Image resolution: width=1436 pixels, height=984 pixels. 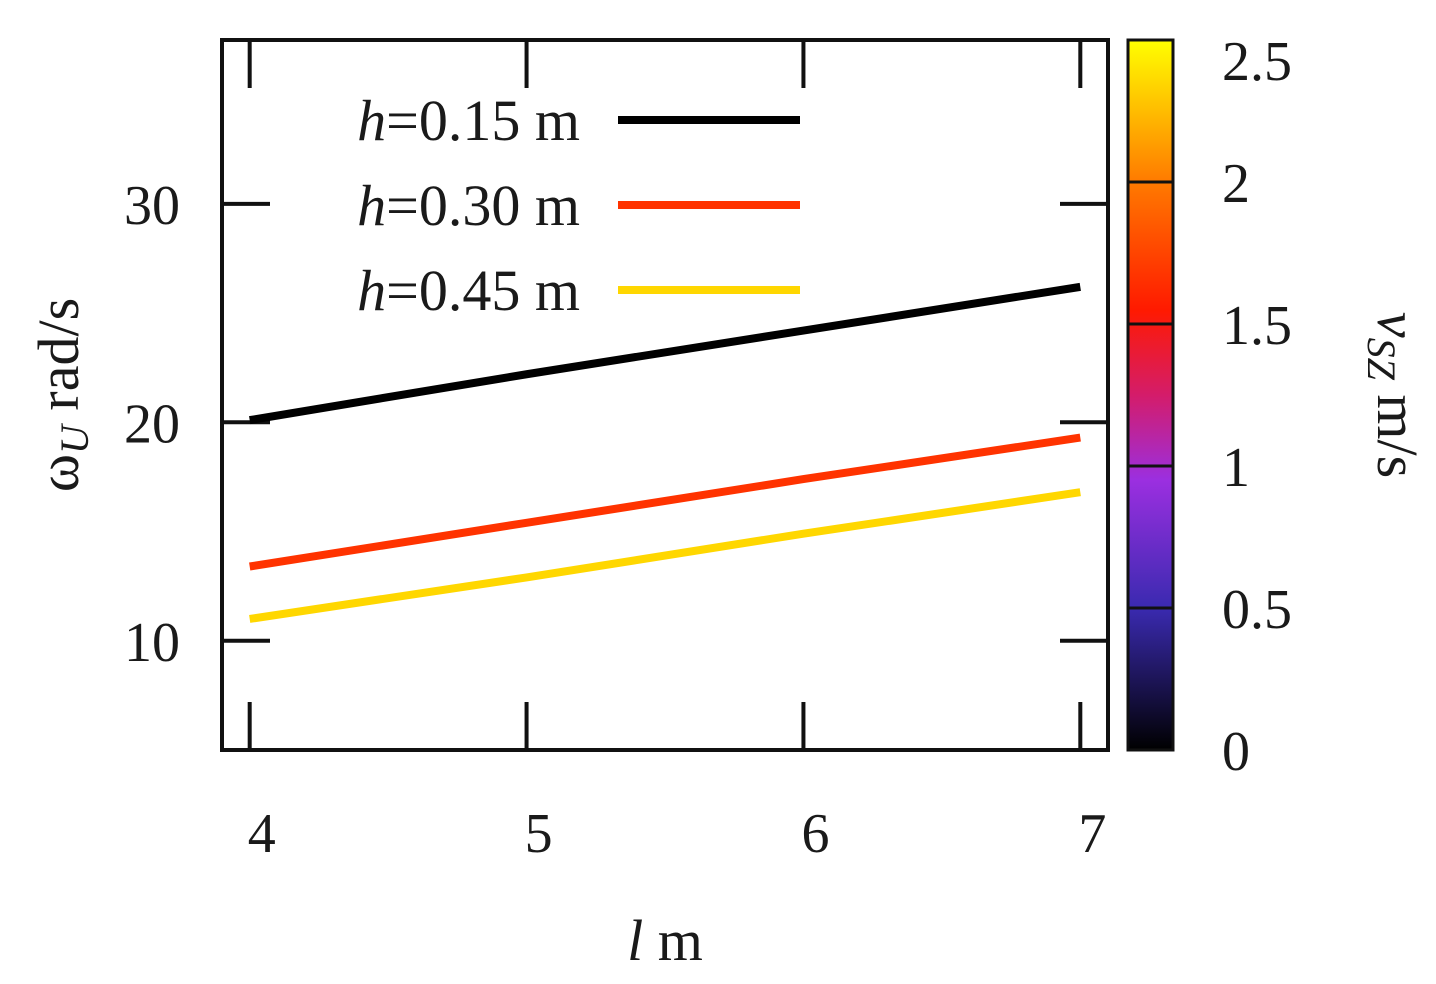 I want to click on y-axis-unit: rad/s, so click(x=58, y=354).